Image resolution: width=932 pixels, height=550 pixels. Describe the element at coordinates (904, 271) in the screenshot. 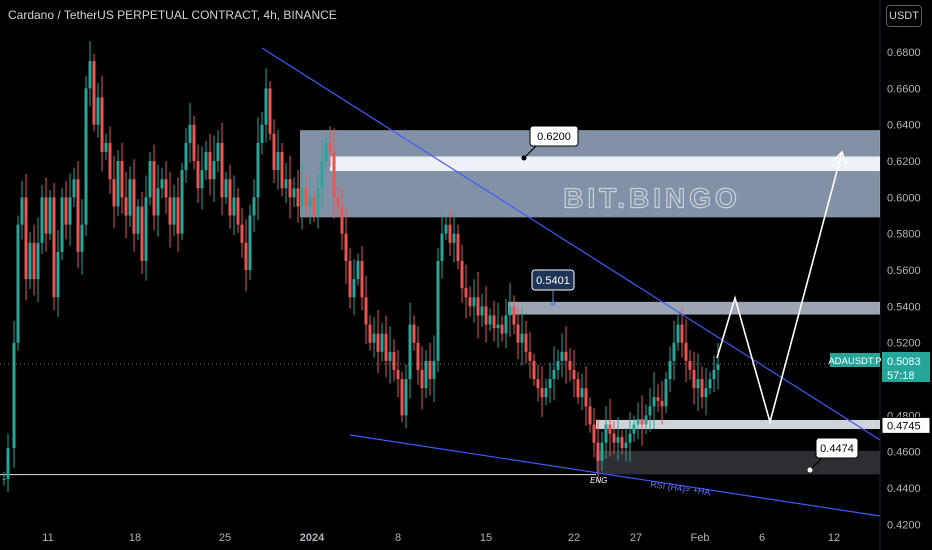

I see `y-tick-label: 0.5600` at that location.